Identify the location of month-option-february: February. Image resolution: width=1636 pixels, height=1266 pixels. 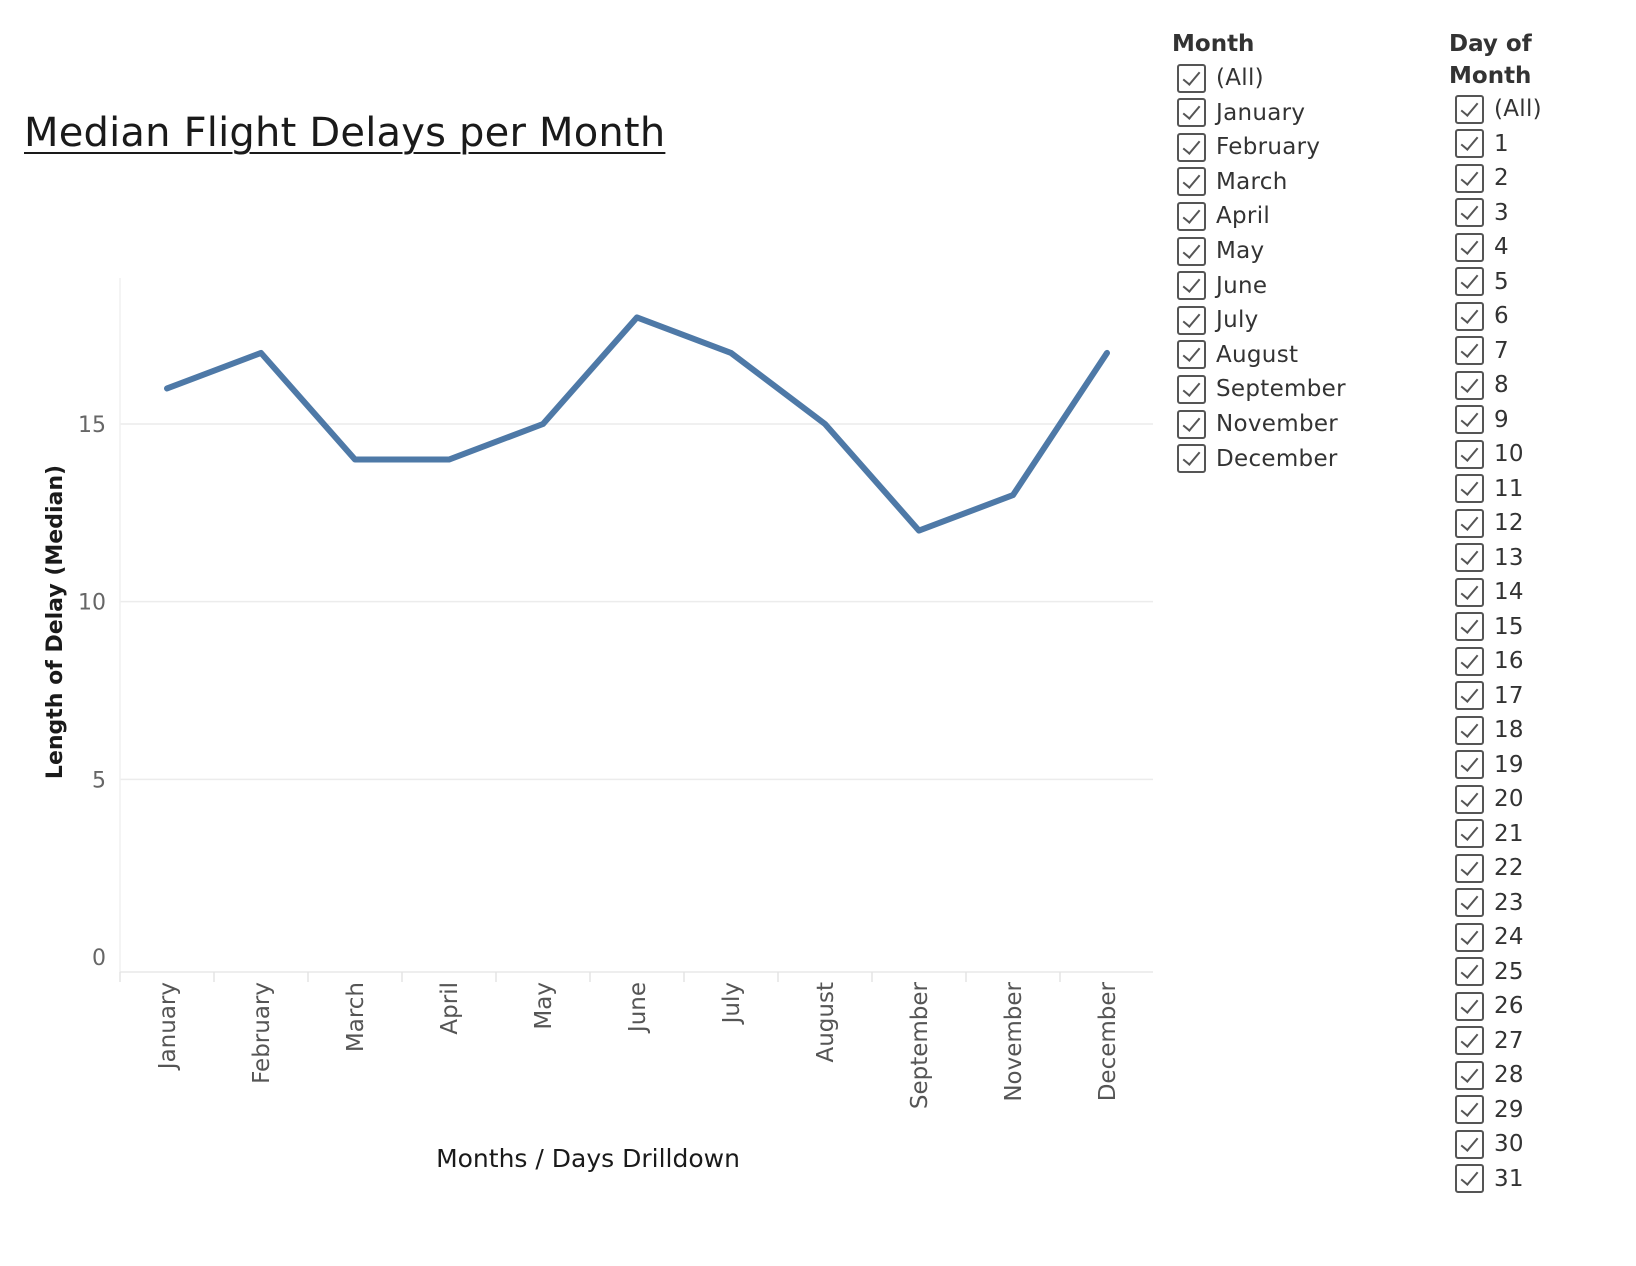
(1248, 147).